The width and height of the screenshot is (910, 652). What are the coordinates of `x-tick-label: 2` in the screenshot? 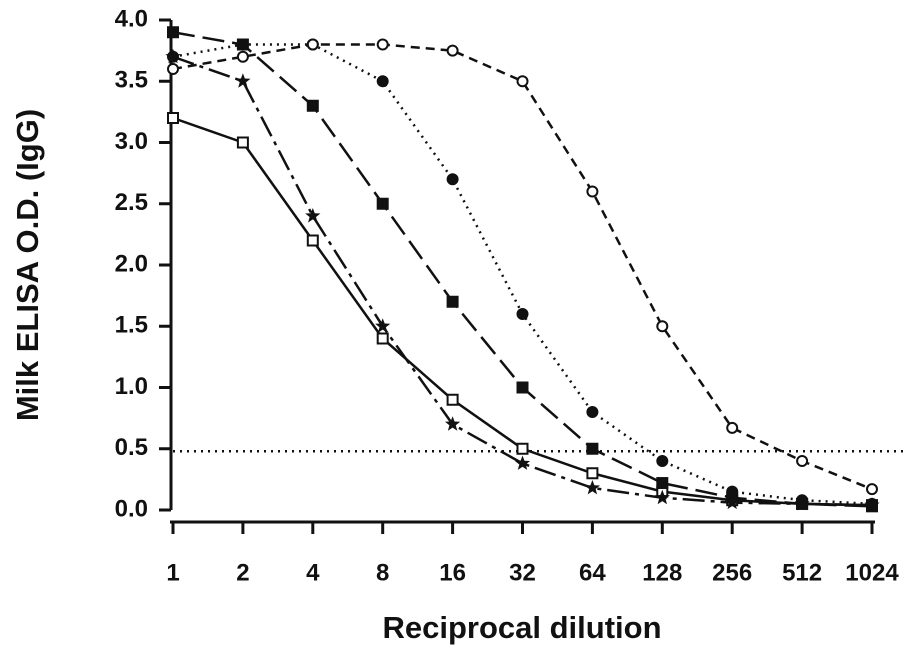 It's located at (242, 572).